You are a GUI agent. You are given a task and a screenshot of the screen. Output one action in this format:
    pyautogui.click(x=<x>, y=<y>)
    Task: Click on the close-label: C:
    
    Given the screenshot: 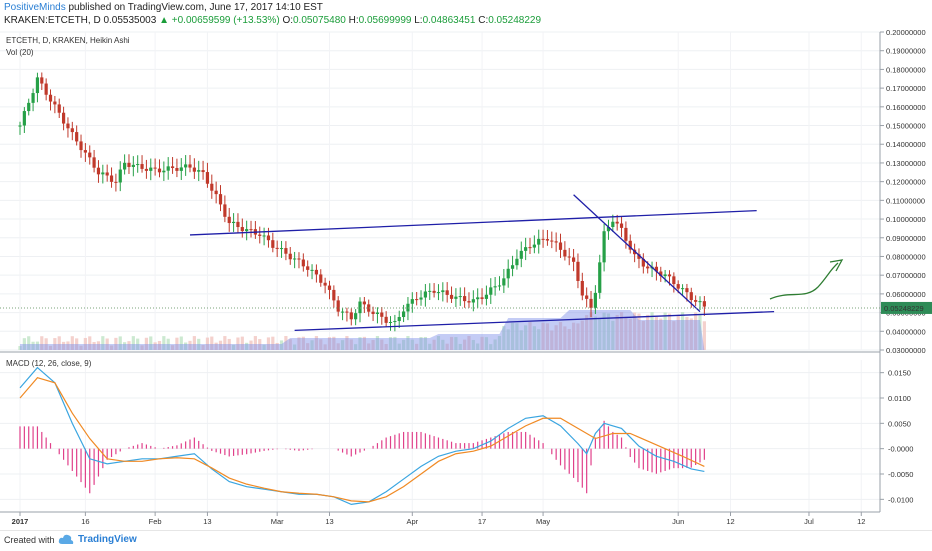 What is the action you would take?
    pyautogui.click(x=483, y=20)
    